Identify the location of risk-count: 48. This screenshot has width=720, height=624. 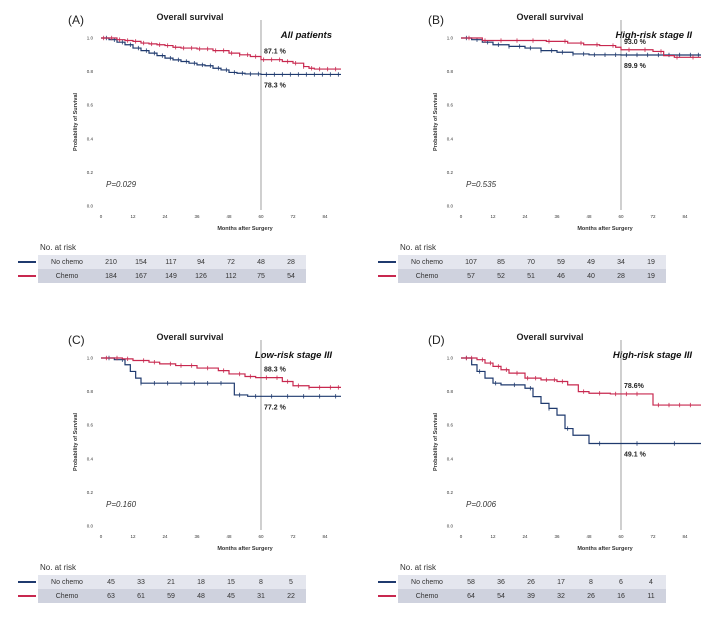
(261, 262).